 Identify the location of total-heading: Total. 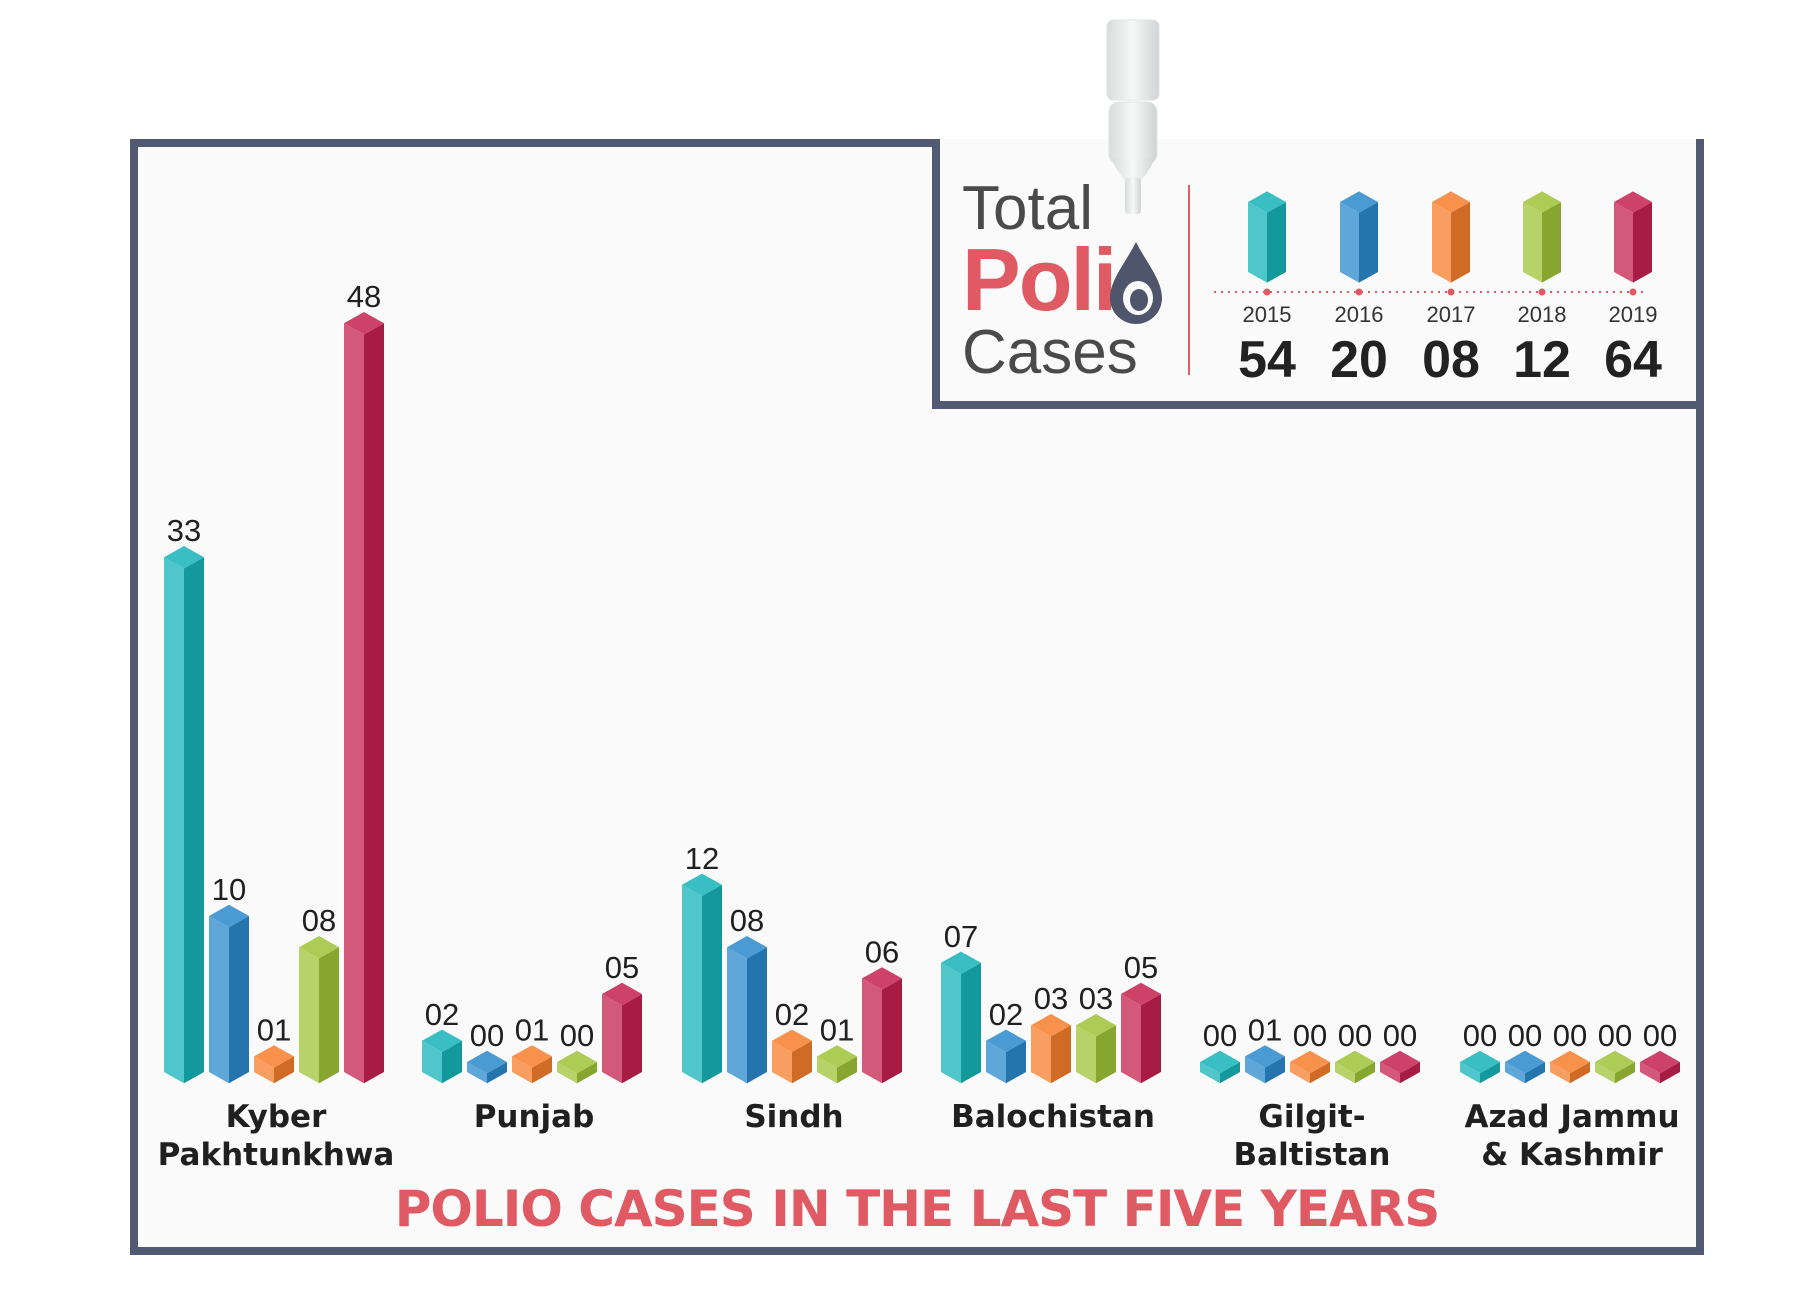
(1027, 208).